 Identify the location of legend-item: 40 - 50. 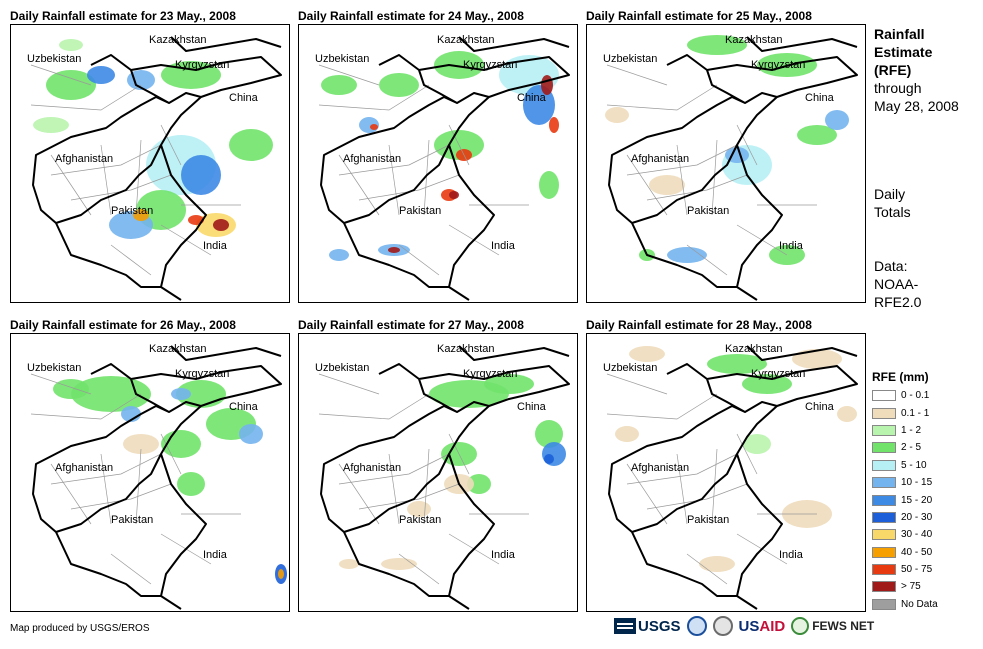
(924, 552).